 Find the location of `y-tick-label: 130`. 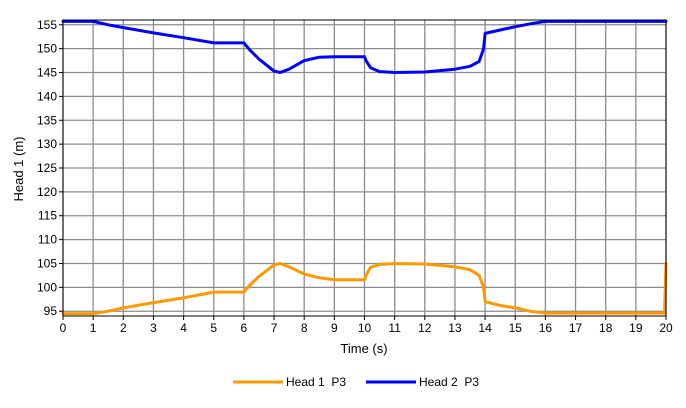

y-tick-label: 130 is located at coordinates (47, 144).